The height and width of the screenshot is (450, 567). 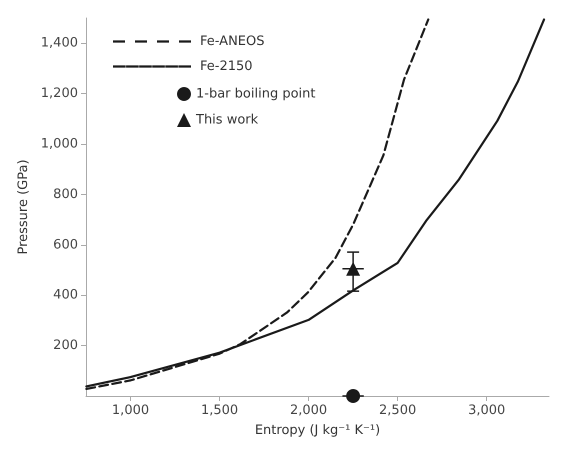 I want to click on legend-label: This work, so click(x=227, y=120).